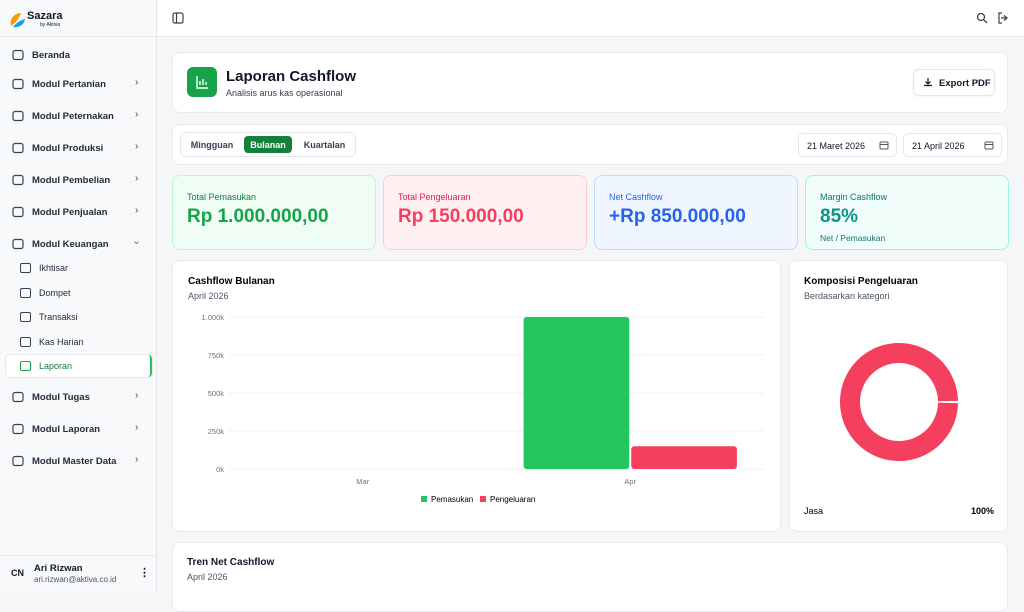 This screenshot has height=612, width=1024. Describe the element at coordinates (69, 84) in the screenshot. I see `nav-label: Modul Pertanian` at that location.